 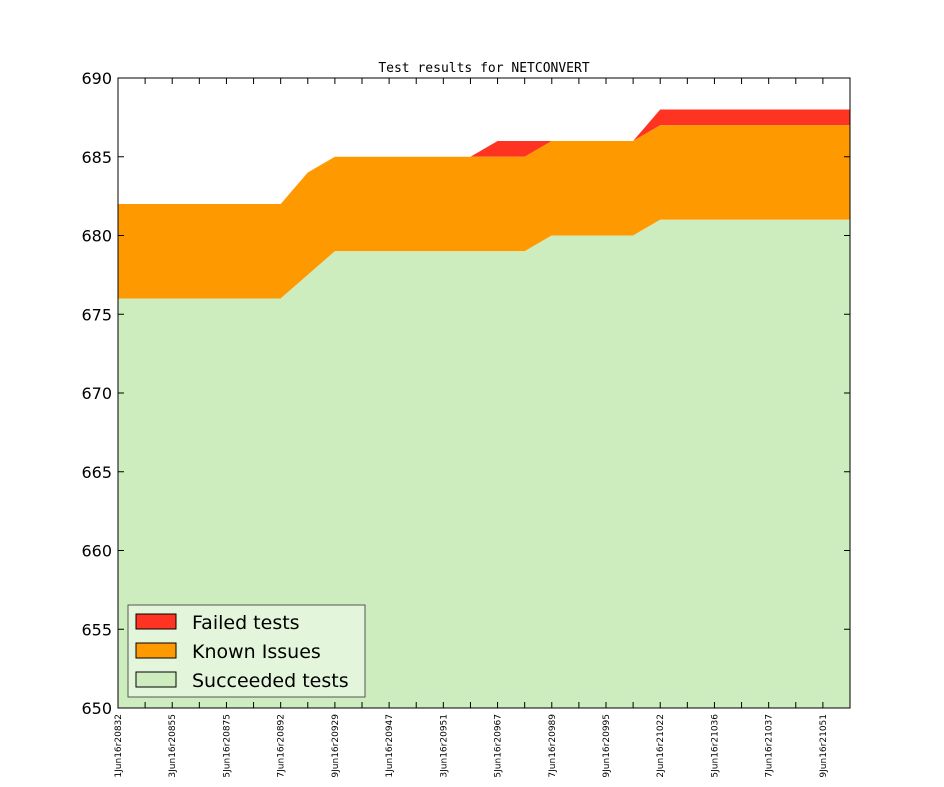 What do you see at coordinates (444, 746) in the screenshot?
I see `x-tick-label: 3Jun16r20951` at bounding box center [444, 746].